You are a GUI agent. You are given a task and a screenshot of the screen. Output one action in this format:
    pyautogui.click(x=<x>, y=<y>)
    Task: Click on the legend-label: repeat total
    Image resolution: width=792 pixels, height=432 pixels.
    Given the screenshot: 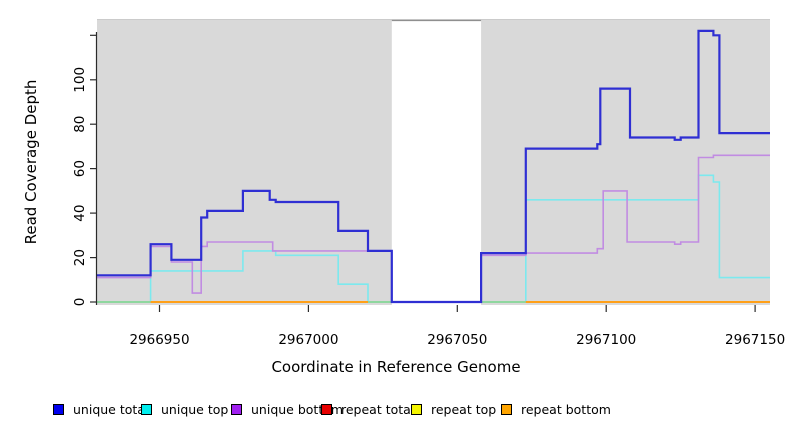 What is the action you would take?
    pyautogui.click(x=378, y=409)
    